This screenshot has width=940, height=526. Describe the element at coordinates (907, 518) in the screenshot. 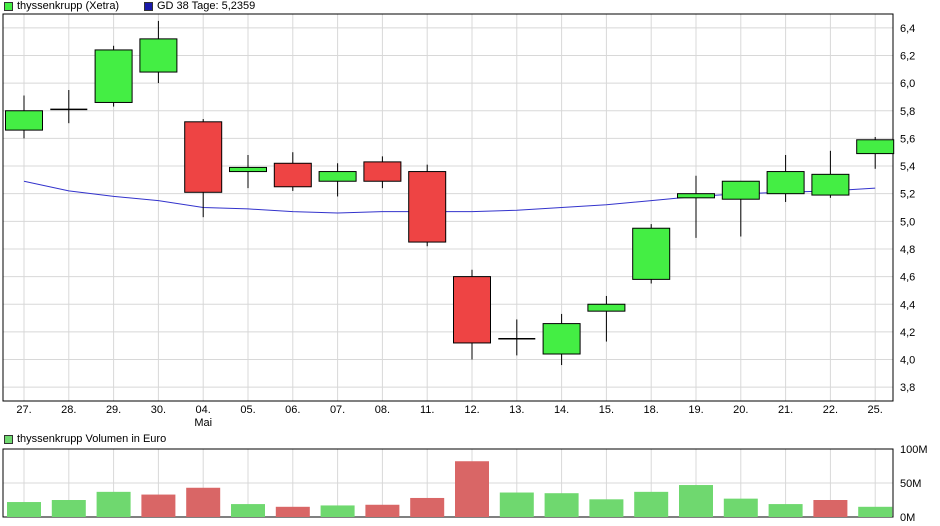

I see `volume-y-tick-label: 0M` at that location.